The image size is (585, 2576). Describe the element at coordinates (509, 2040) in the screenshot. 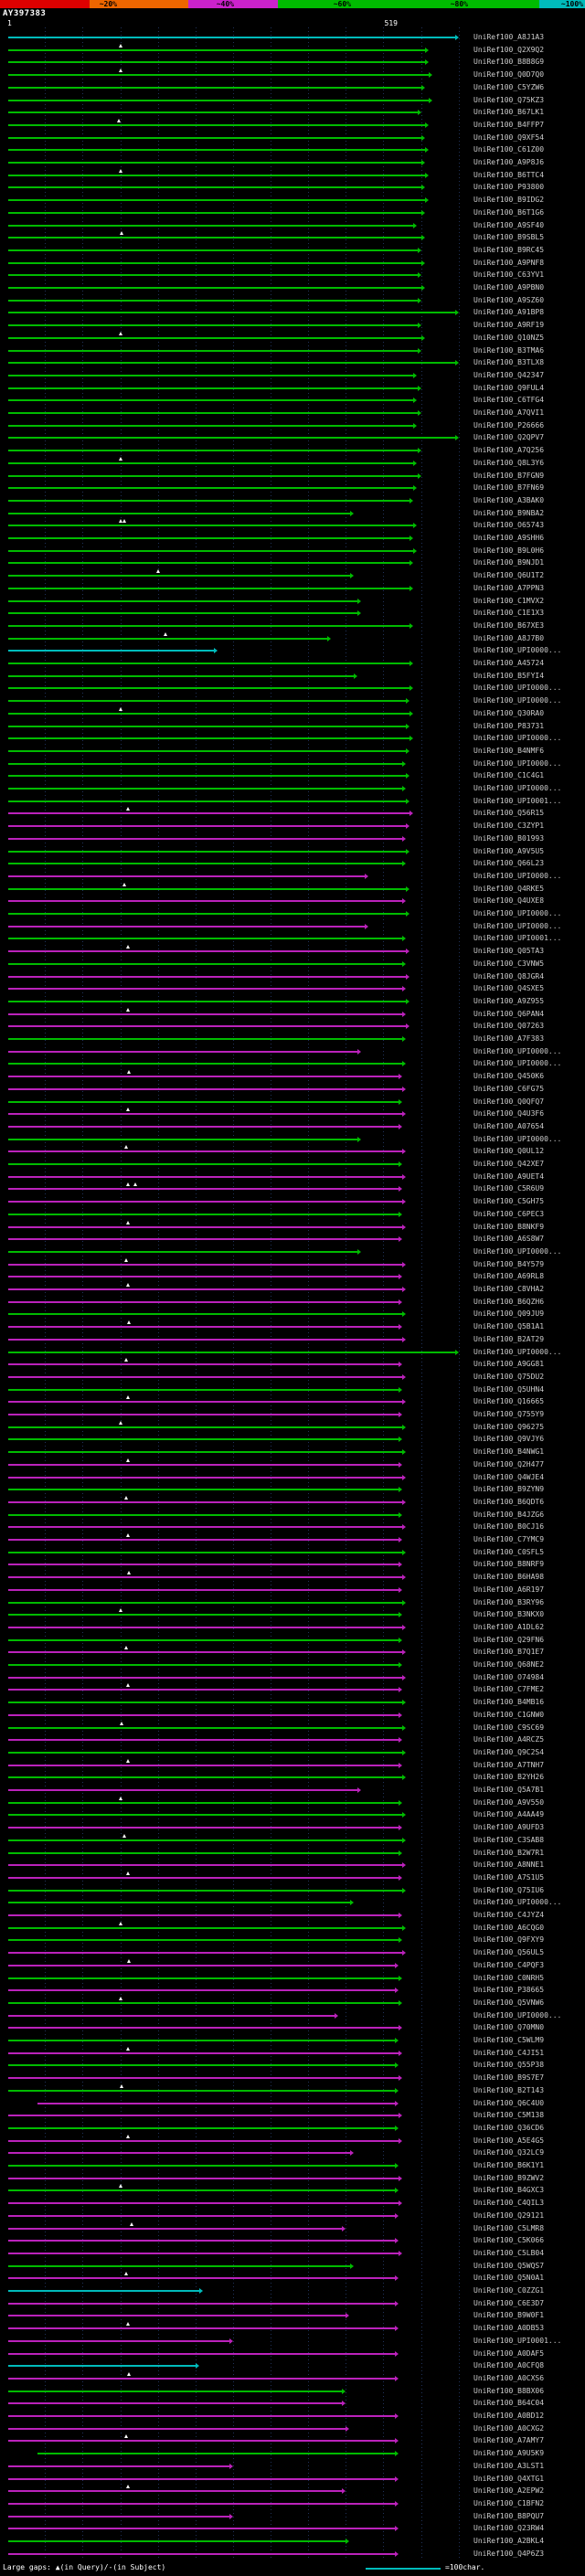

I see `hit-accession-label: UniRef100_C5WLM9` at that location.